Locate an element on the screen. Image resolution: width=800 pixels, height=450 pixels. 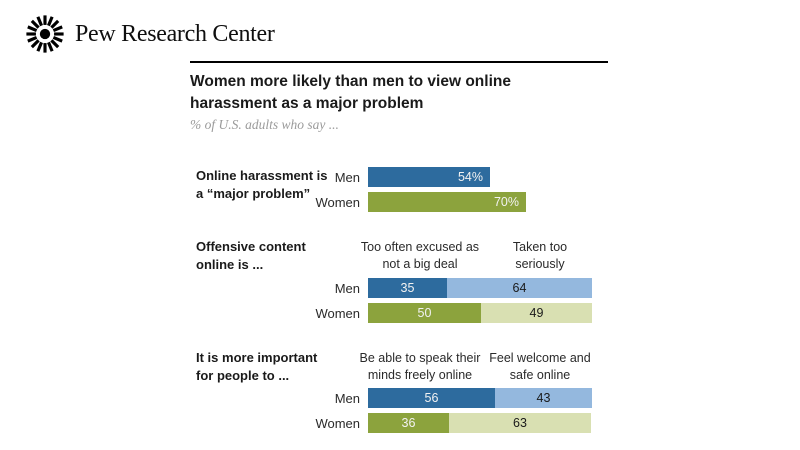
title-rule is located at coordinates (399, 62).